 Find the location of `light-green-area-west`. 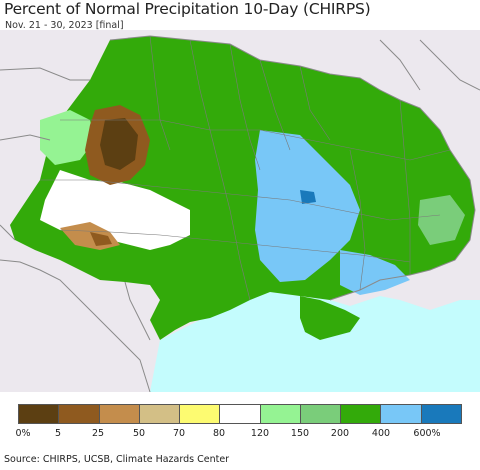

light-green-area-west is located at coordinates (67, 137).